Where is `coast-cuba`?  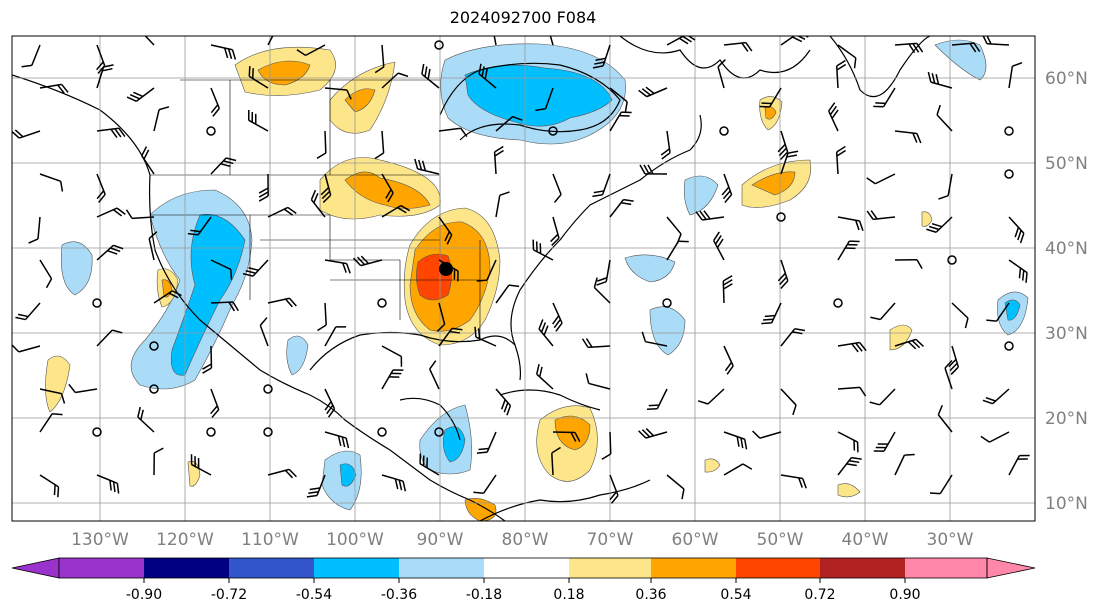 coast-cuba is located at coordinates (550, 400).